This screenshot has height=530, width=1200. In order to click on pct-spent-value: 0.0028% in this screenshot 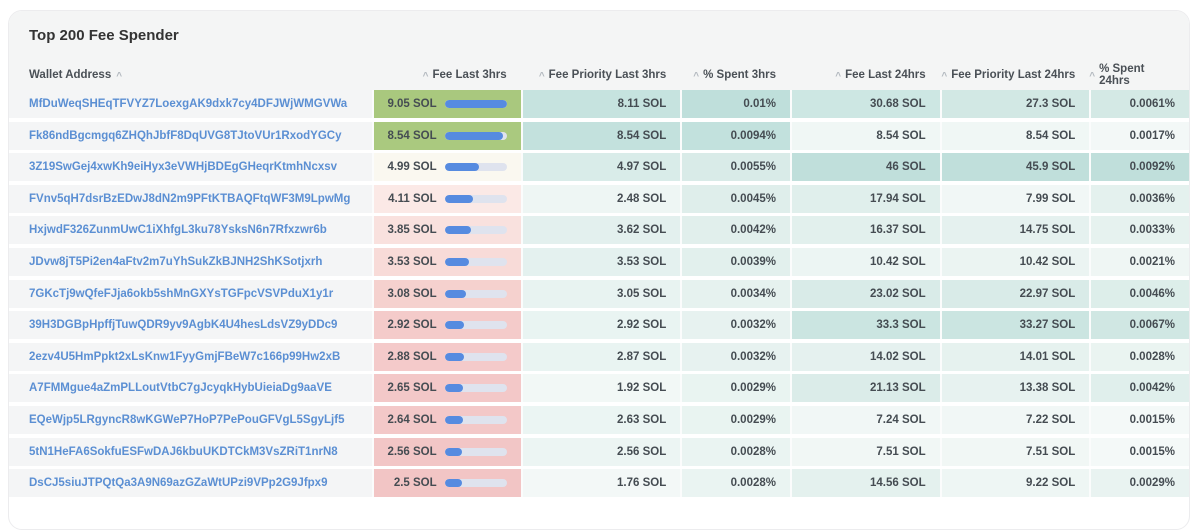, I will do `click(753, 451)`.